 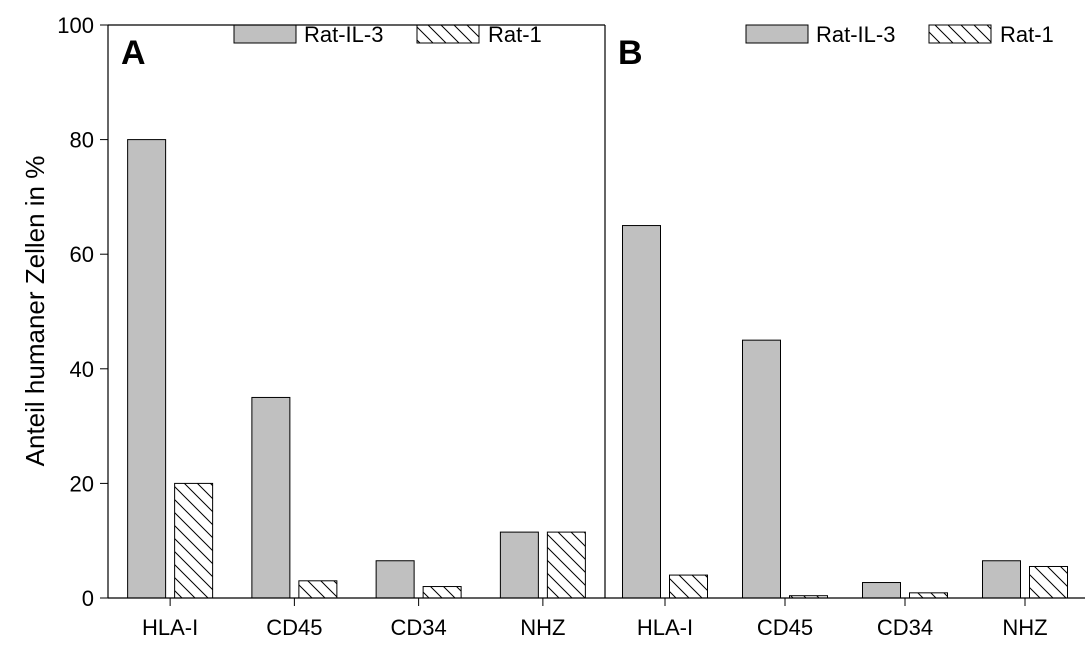 What do you see at coordinates (82, 254) in the screenshot?
I see `y-tick-label: 60` at bounding box center [82, 254].